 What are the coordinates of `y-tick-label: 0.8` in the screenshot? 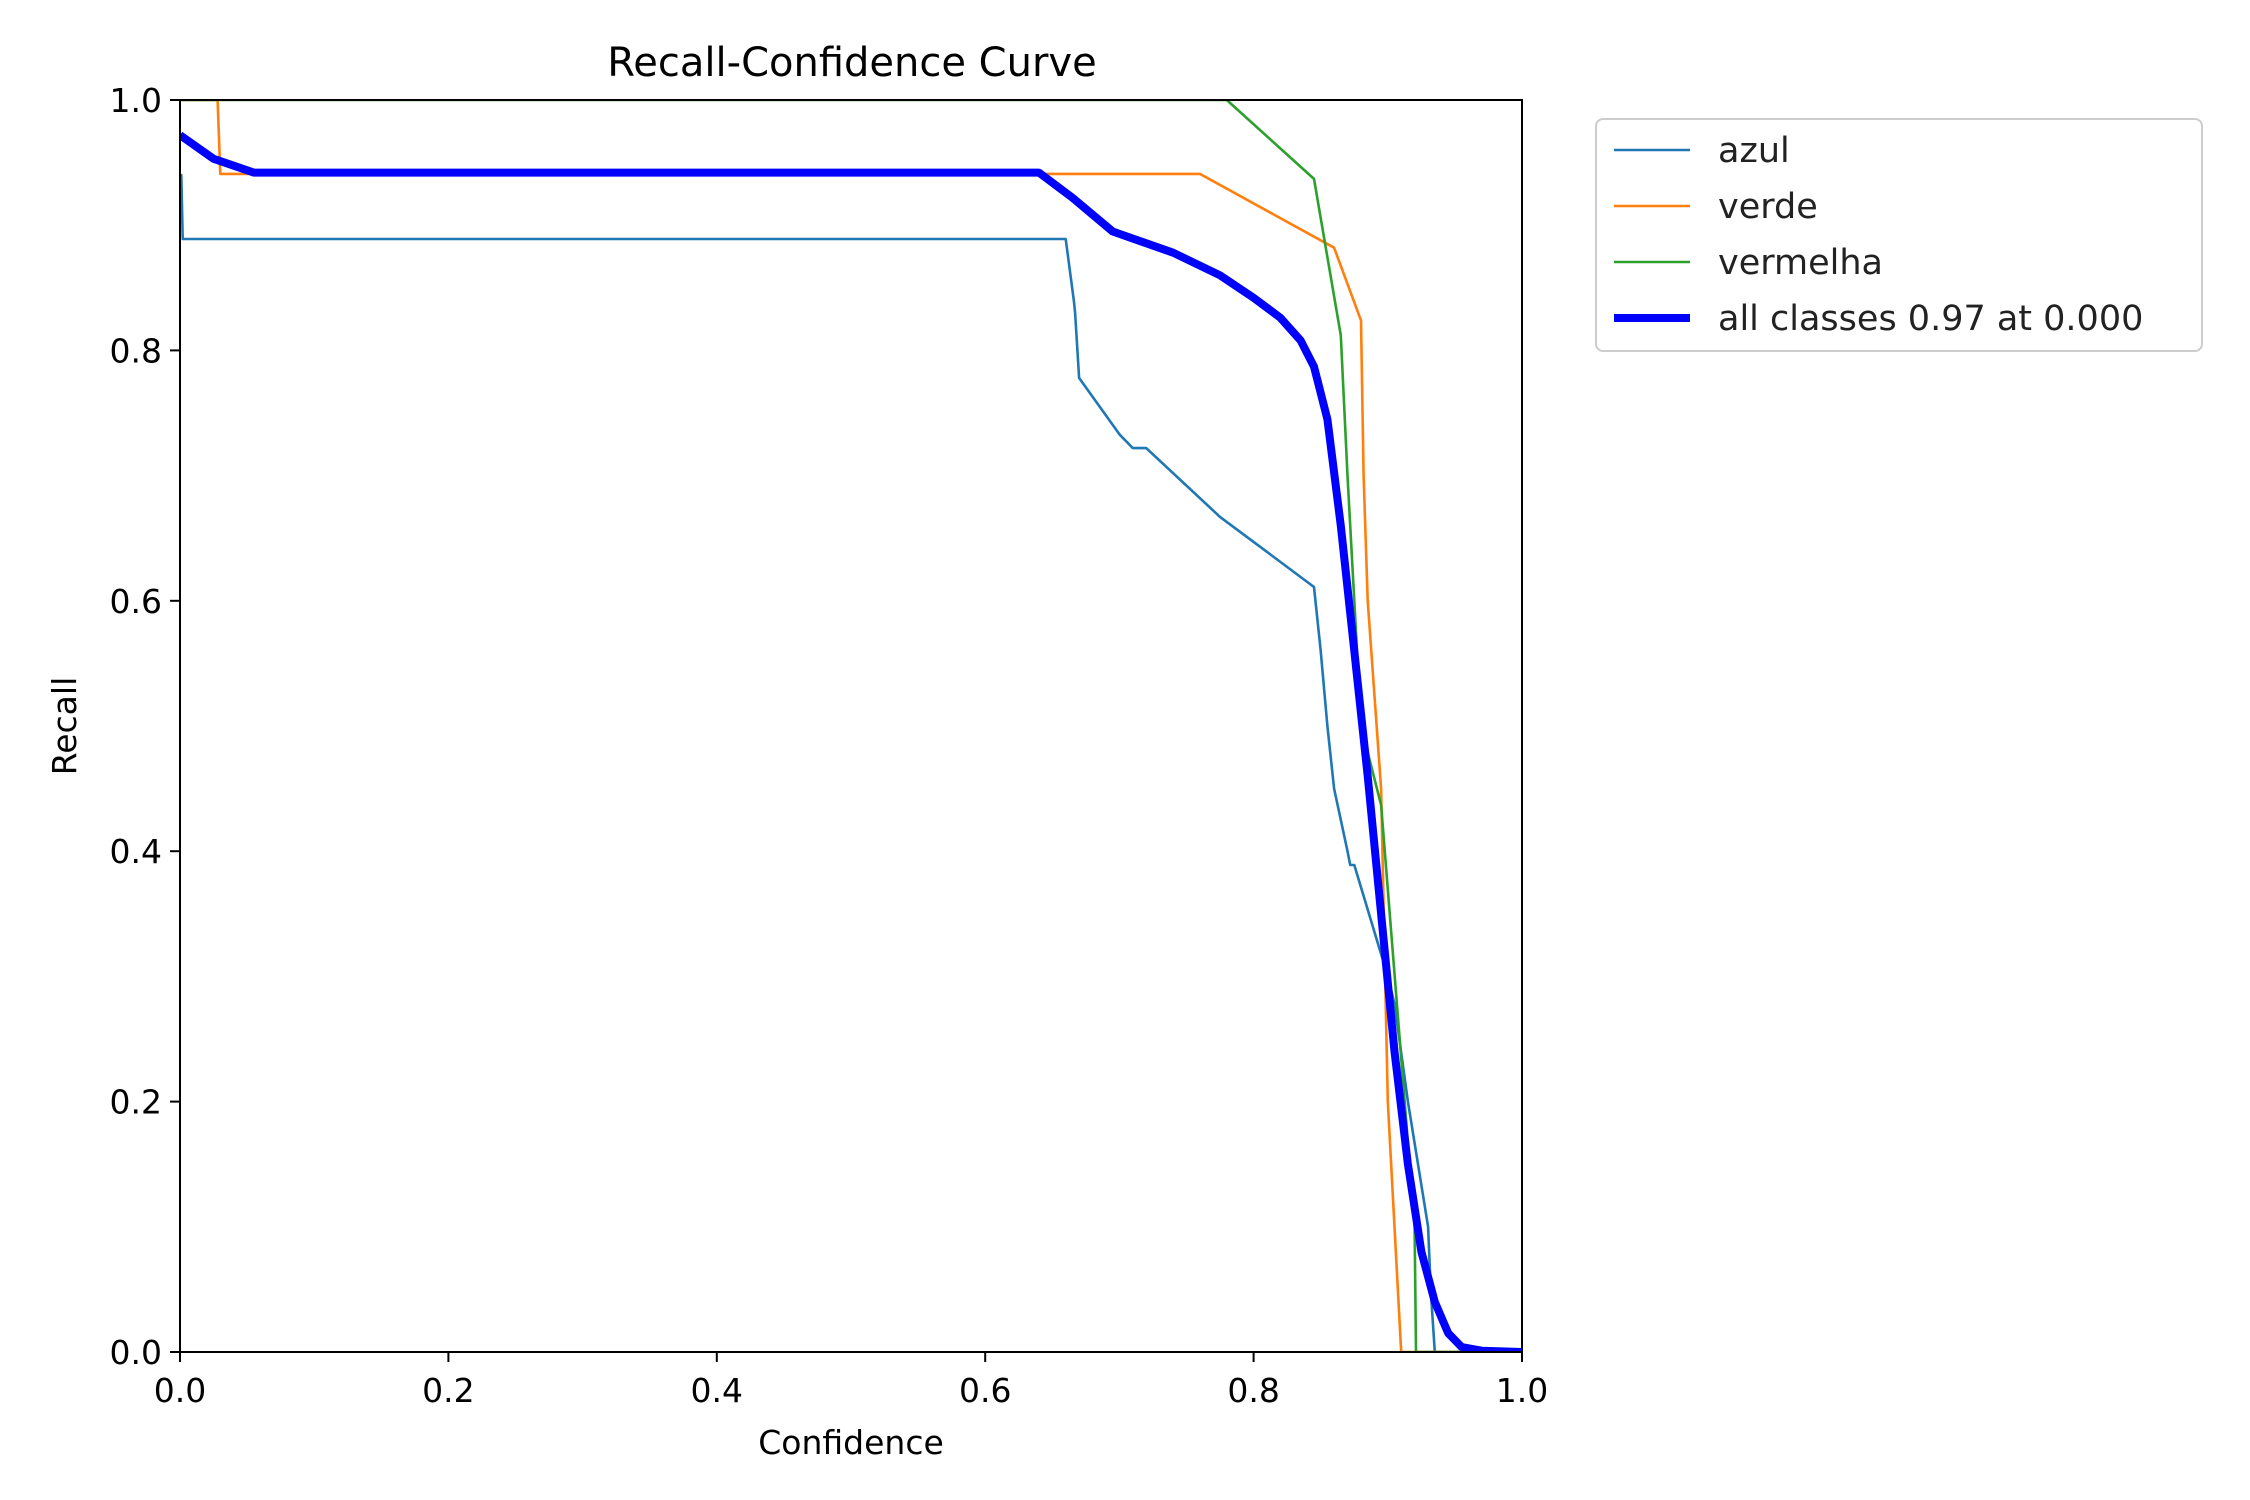 It's located at (136, 350).